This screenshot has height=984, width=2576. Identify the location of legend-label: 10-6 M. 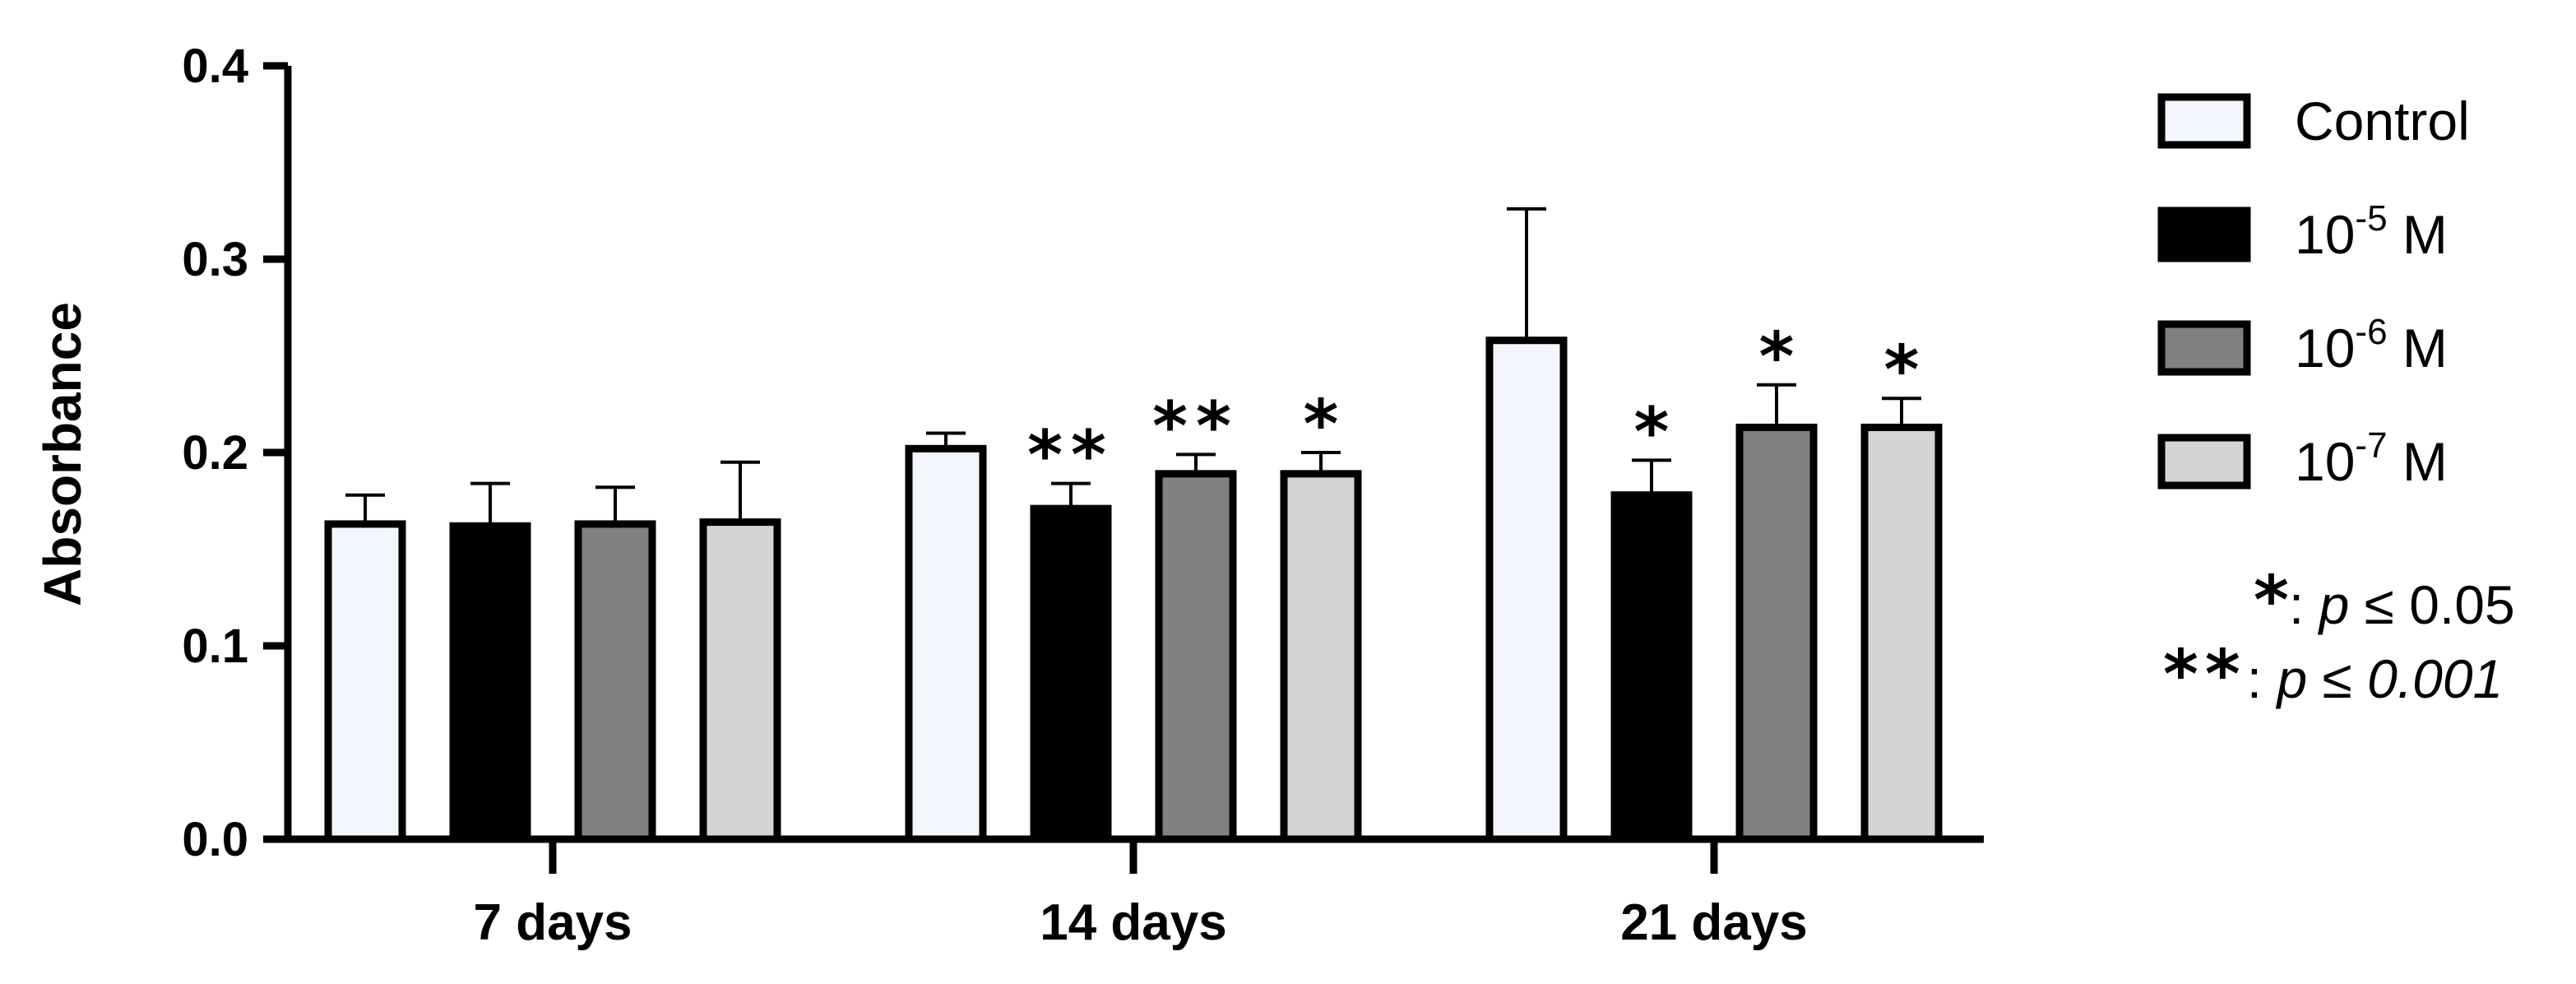
(2372, 345).